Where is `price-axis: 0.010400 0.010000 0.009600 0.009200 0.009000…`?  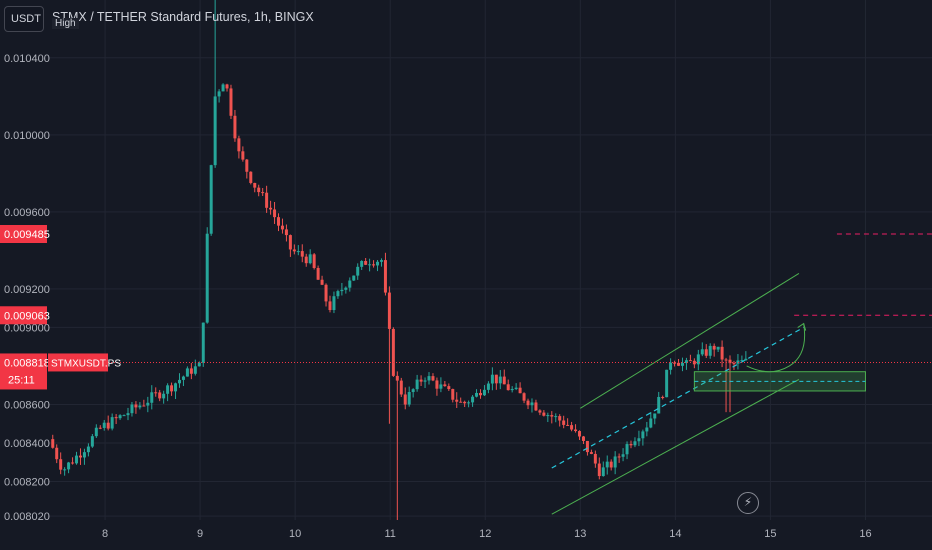
price-axis: 0.010400 0.010000 0.009600 0.009200 0.009000… is located at coordinates (27, 288).